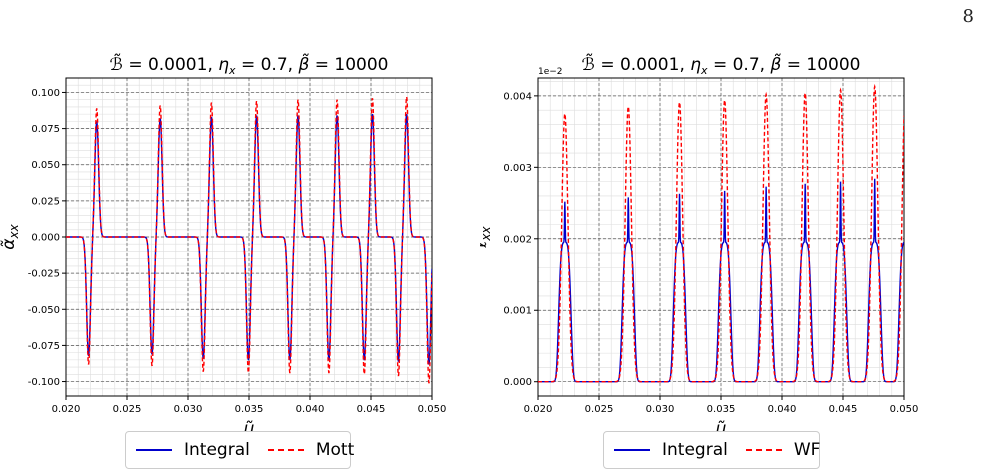 The height and width of the screenshot is (471, 994). What do you see at coordinates (783, 450) in the screenshot?
I see `legend-item-wf: WF` at bounding box center [783, 450].